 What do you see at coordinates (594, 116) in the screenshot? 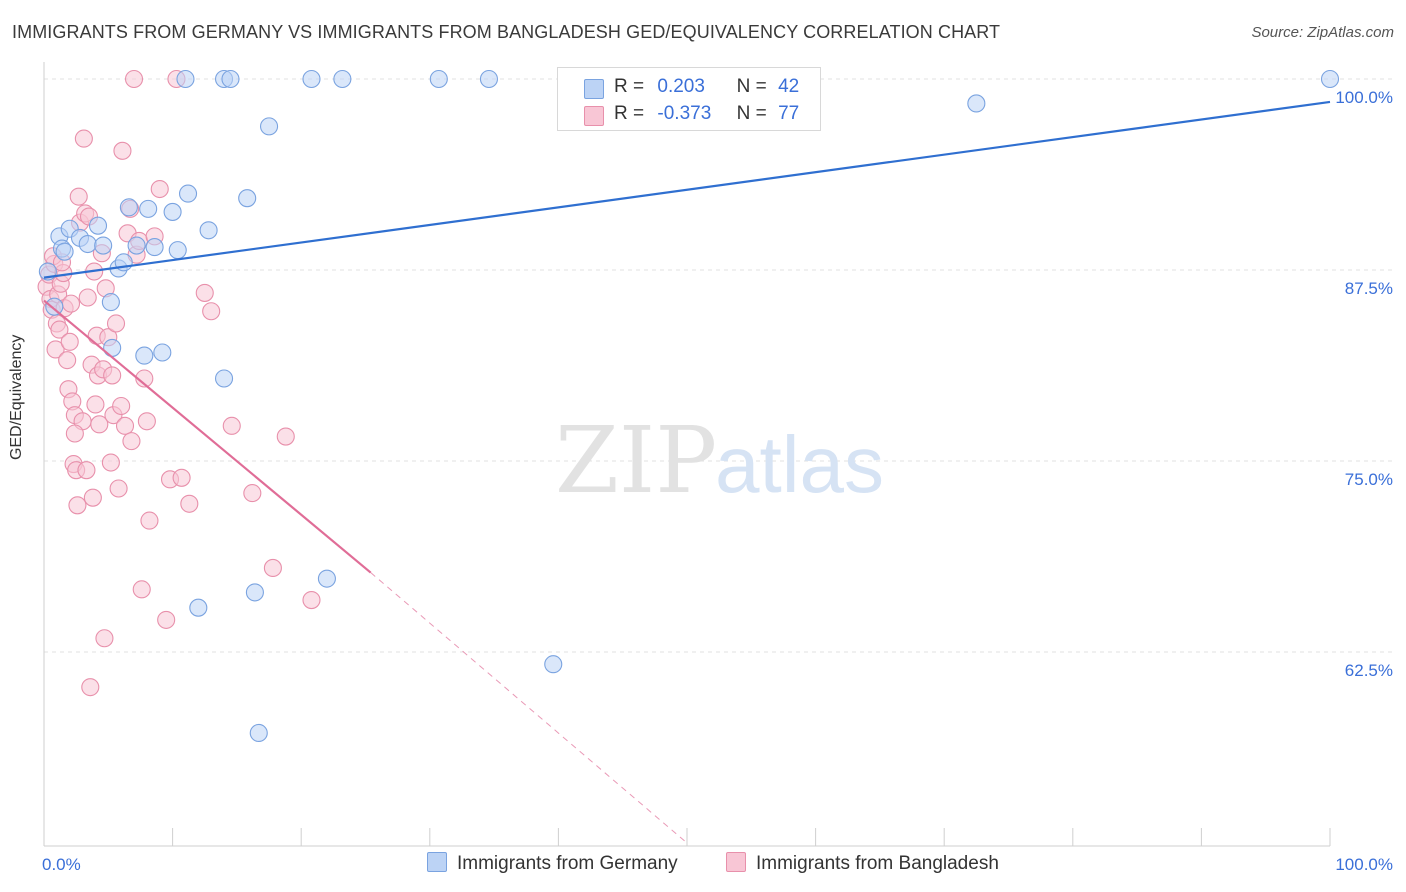
I see `legend-swatch-bangladesh` at bounding box center [594, 116].